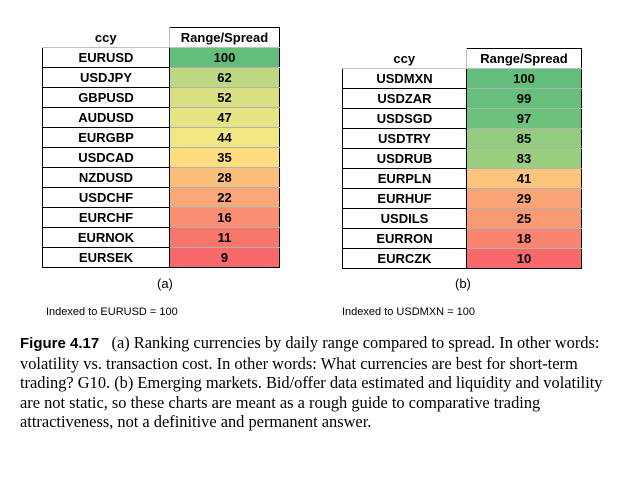  I want to click on currency-pair-cell: NZDUSD, so click(106, 177).